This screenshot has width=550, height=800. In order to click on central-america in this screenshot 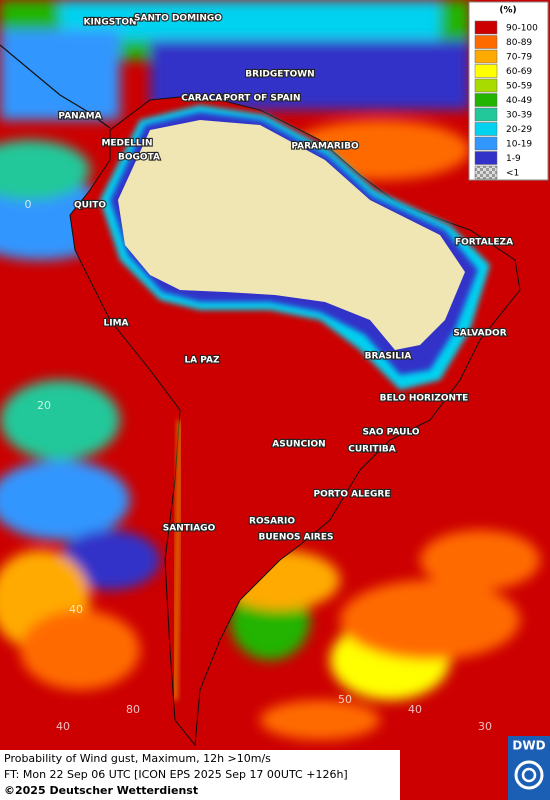, I will do `click(55, 86)`.